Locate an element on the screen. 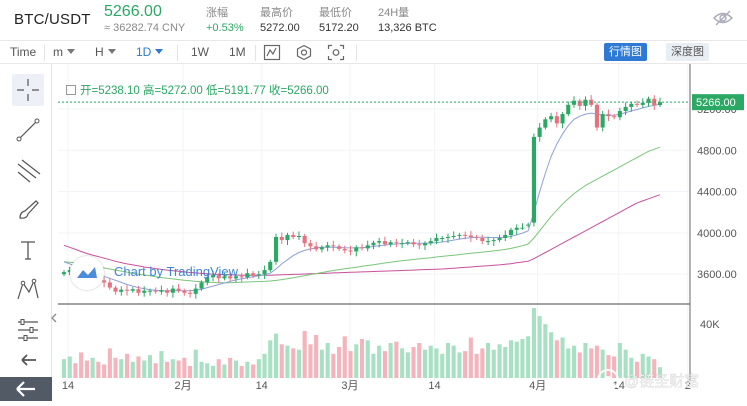 This screenshot has width=747, height=406. price-cny: ≈ 36282.74 CNY is located at coordinates (145, 28).